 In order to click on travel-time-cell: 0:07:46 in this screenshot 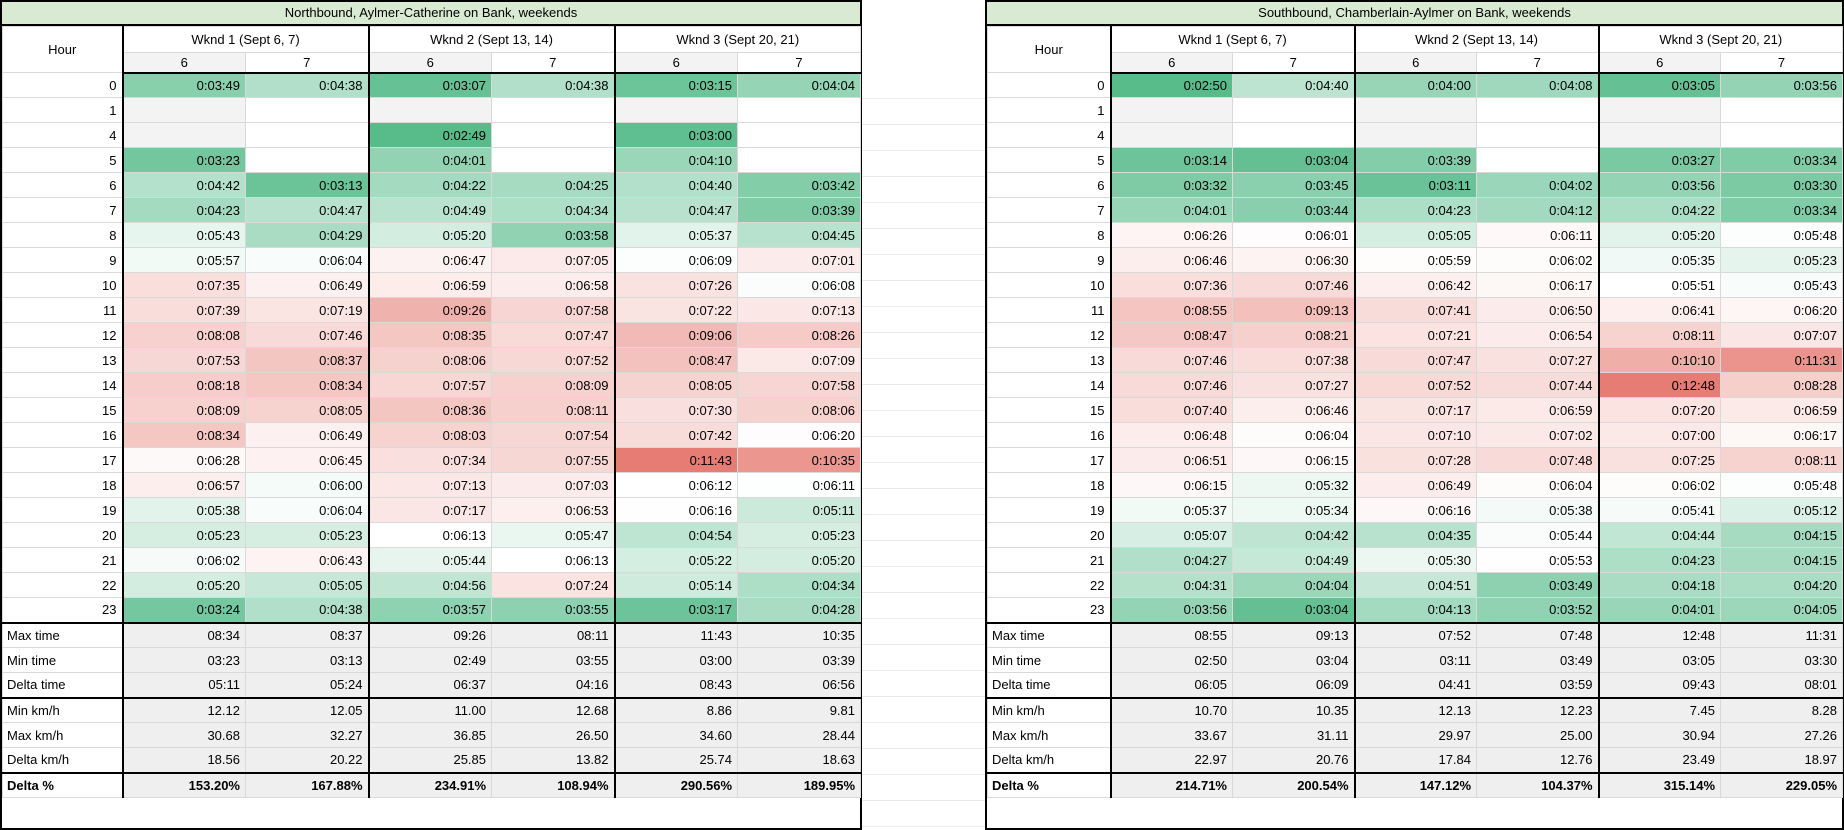, I will do `click(1293, 285)`.